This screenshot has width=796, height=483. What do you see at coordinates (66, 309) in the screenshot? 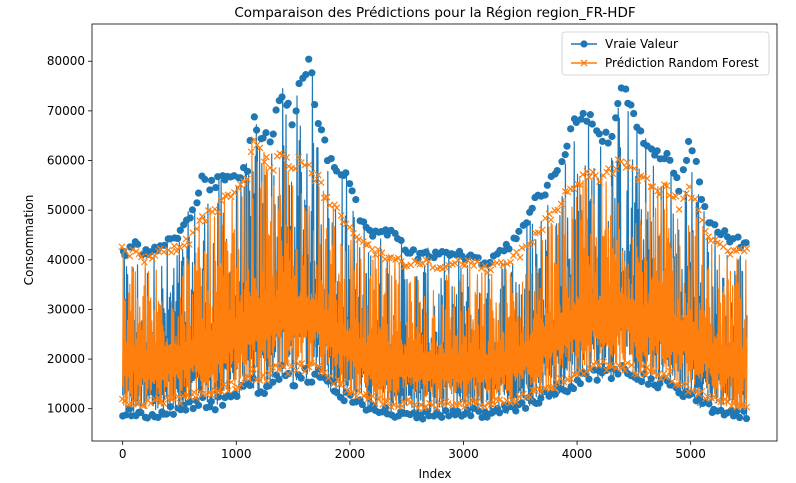
I see `y-tick-label: 30000` at bounding box center [66, 309].